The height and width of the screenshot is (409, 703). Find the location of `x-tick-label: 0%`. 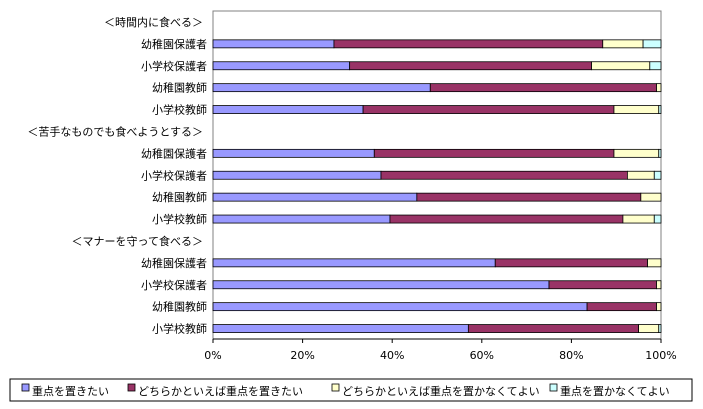

x-tick-label: 0% is located at coordinates (212, 355).